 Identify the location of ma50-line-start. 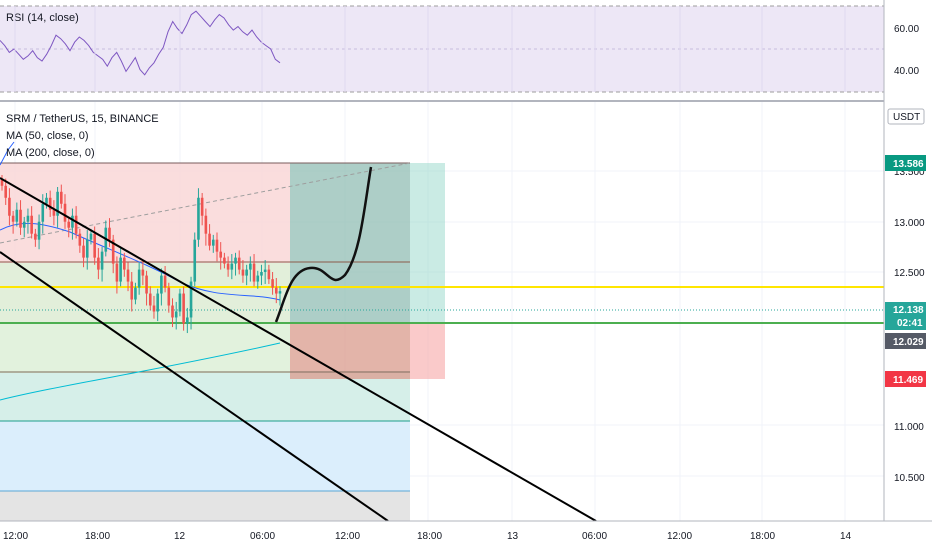
(7, 153).